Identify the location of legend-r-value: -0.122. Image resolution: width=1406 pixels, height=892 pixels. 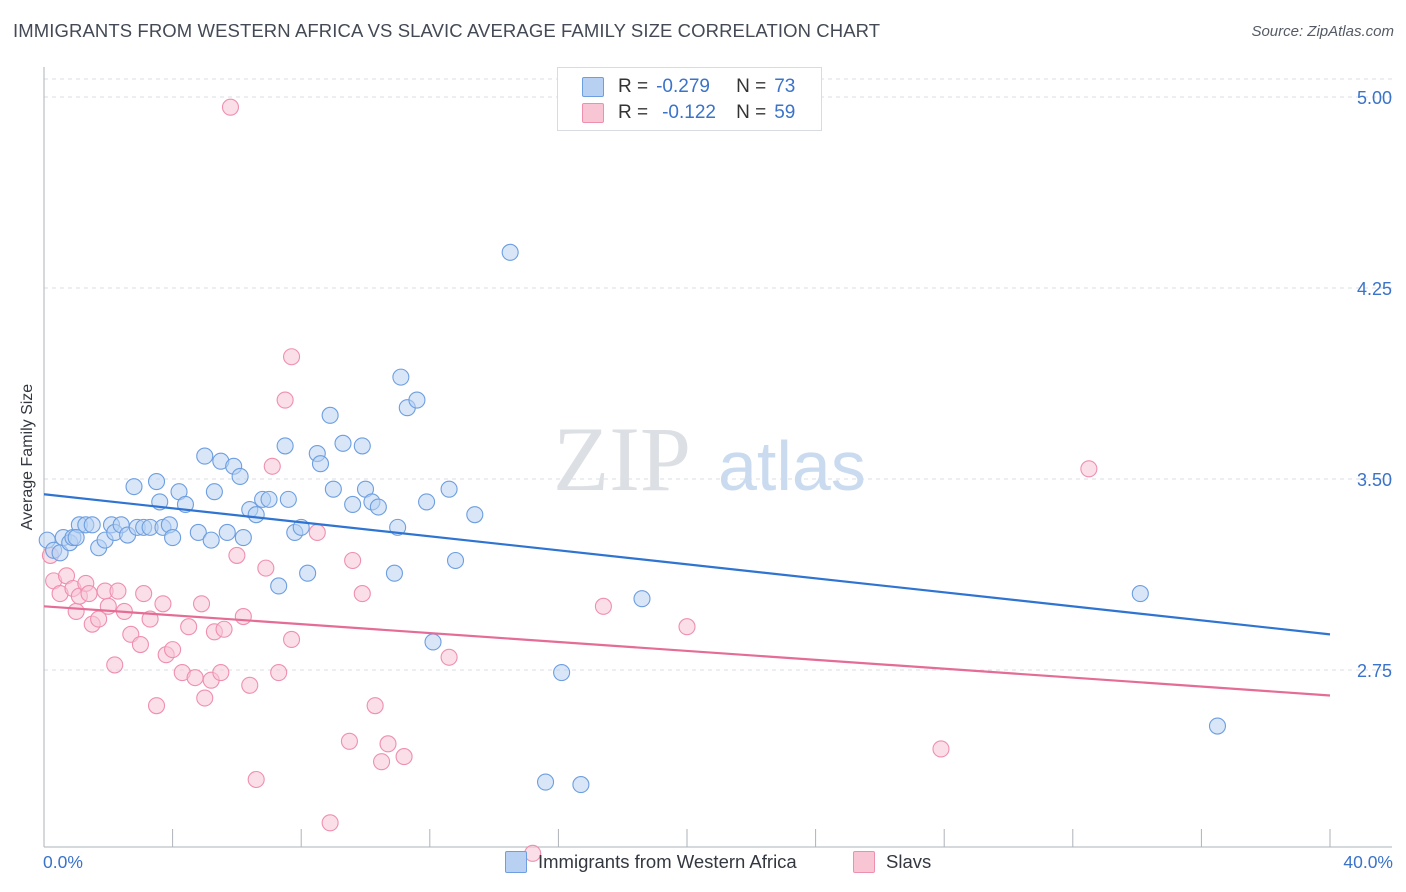
(689, 112).